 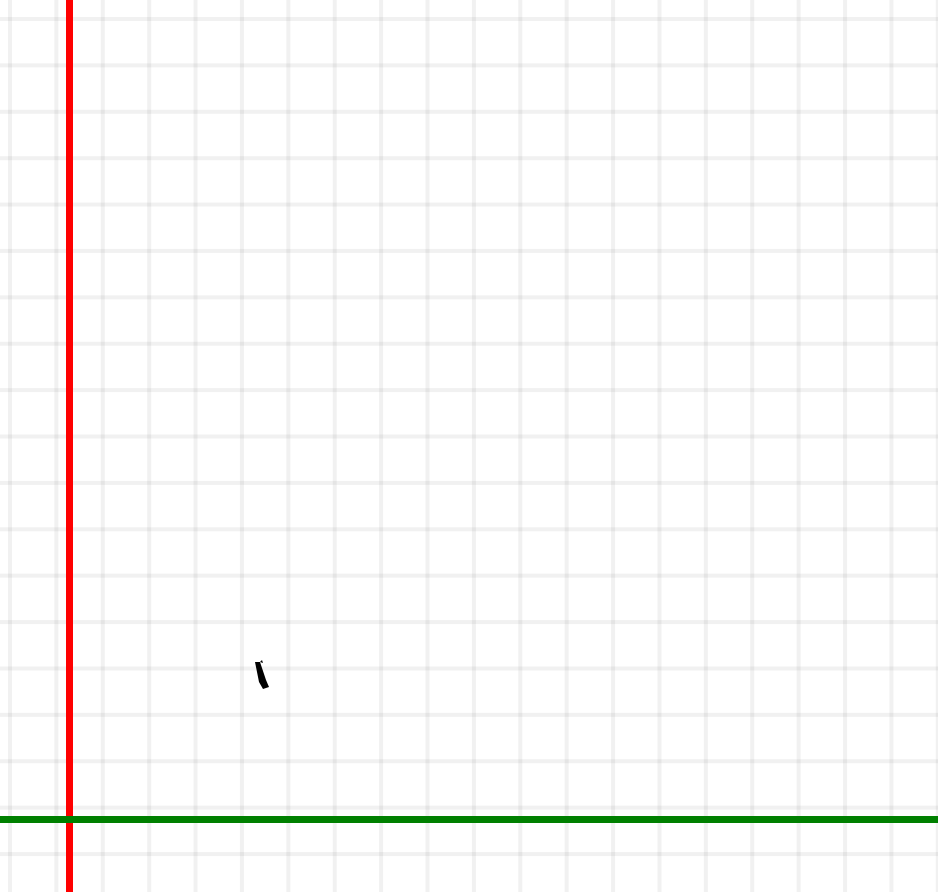 What do you see at coordinates (69, 446) in the screenshot?
I see `y-axis-line` at bounding box center [69, 446].